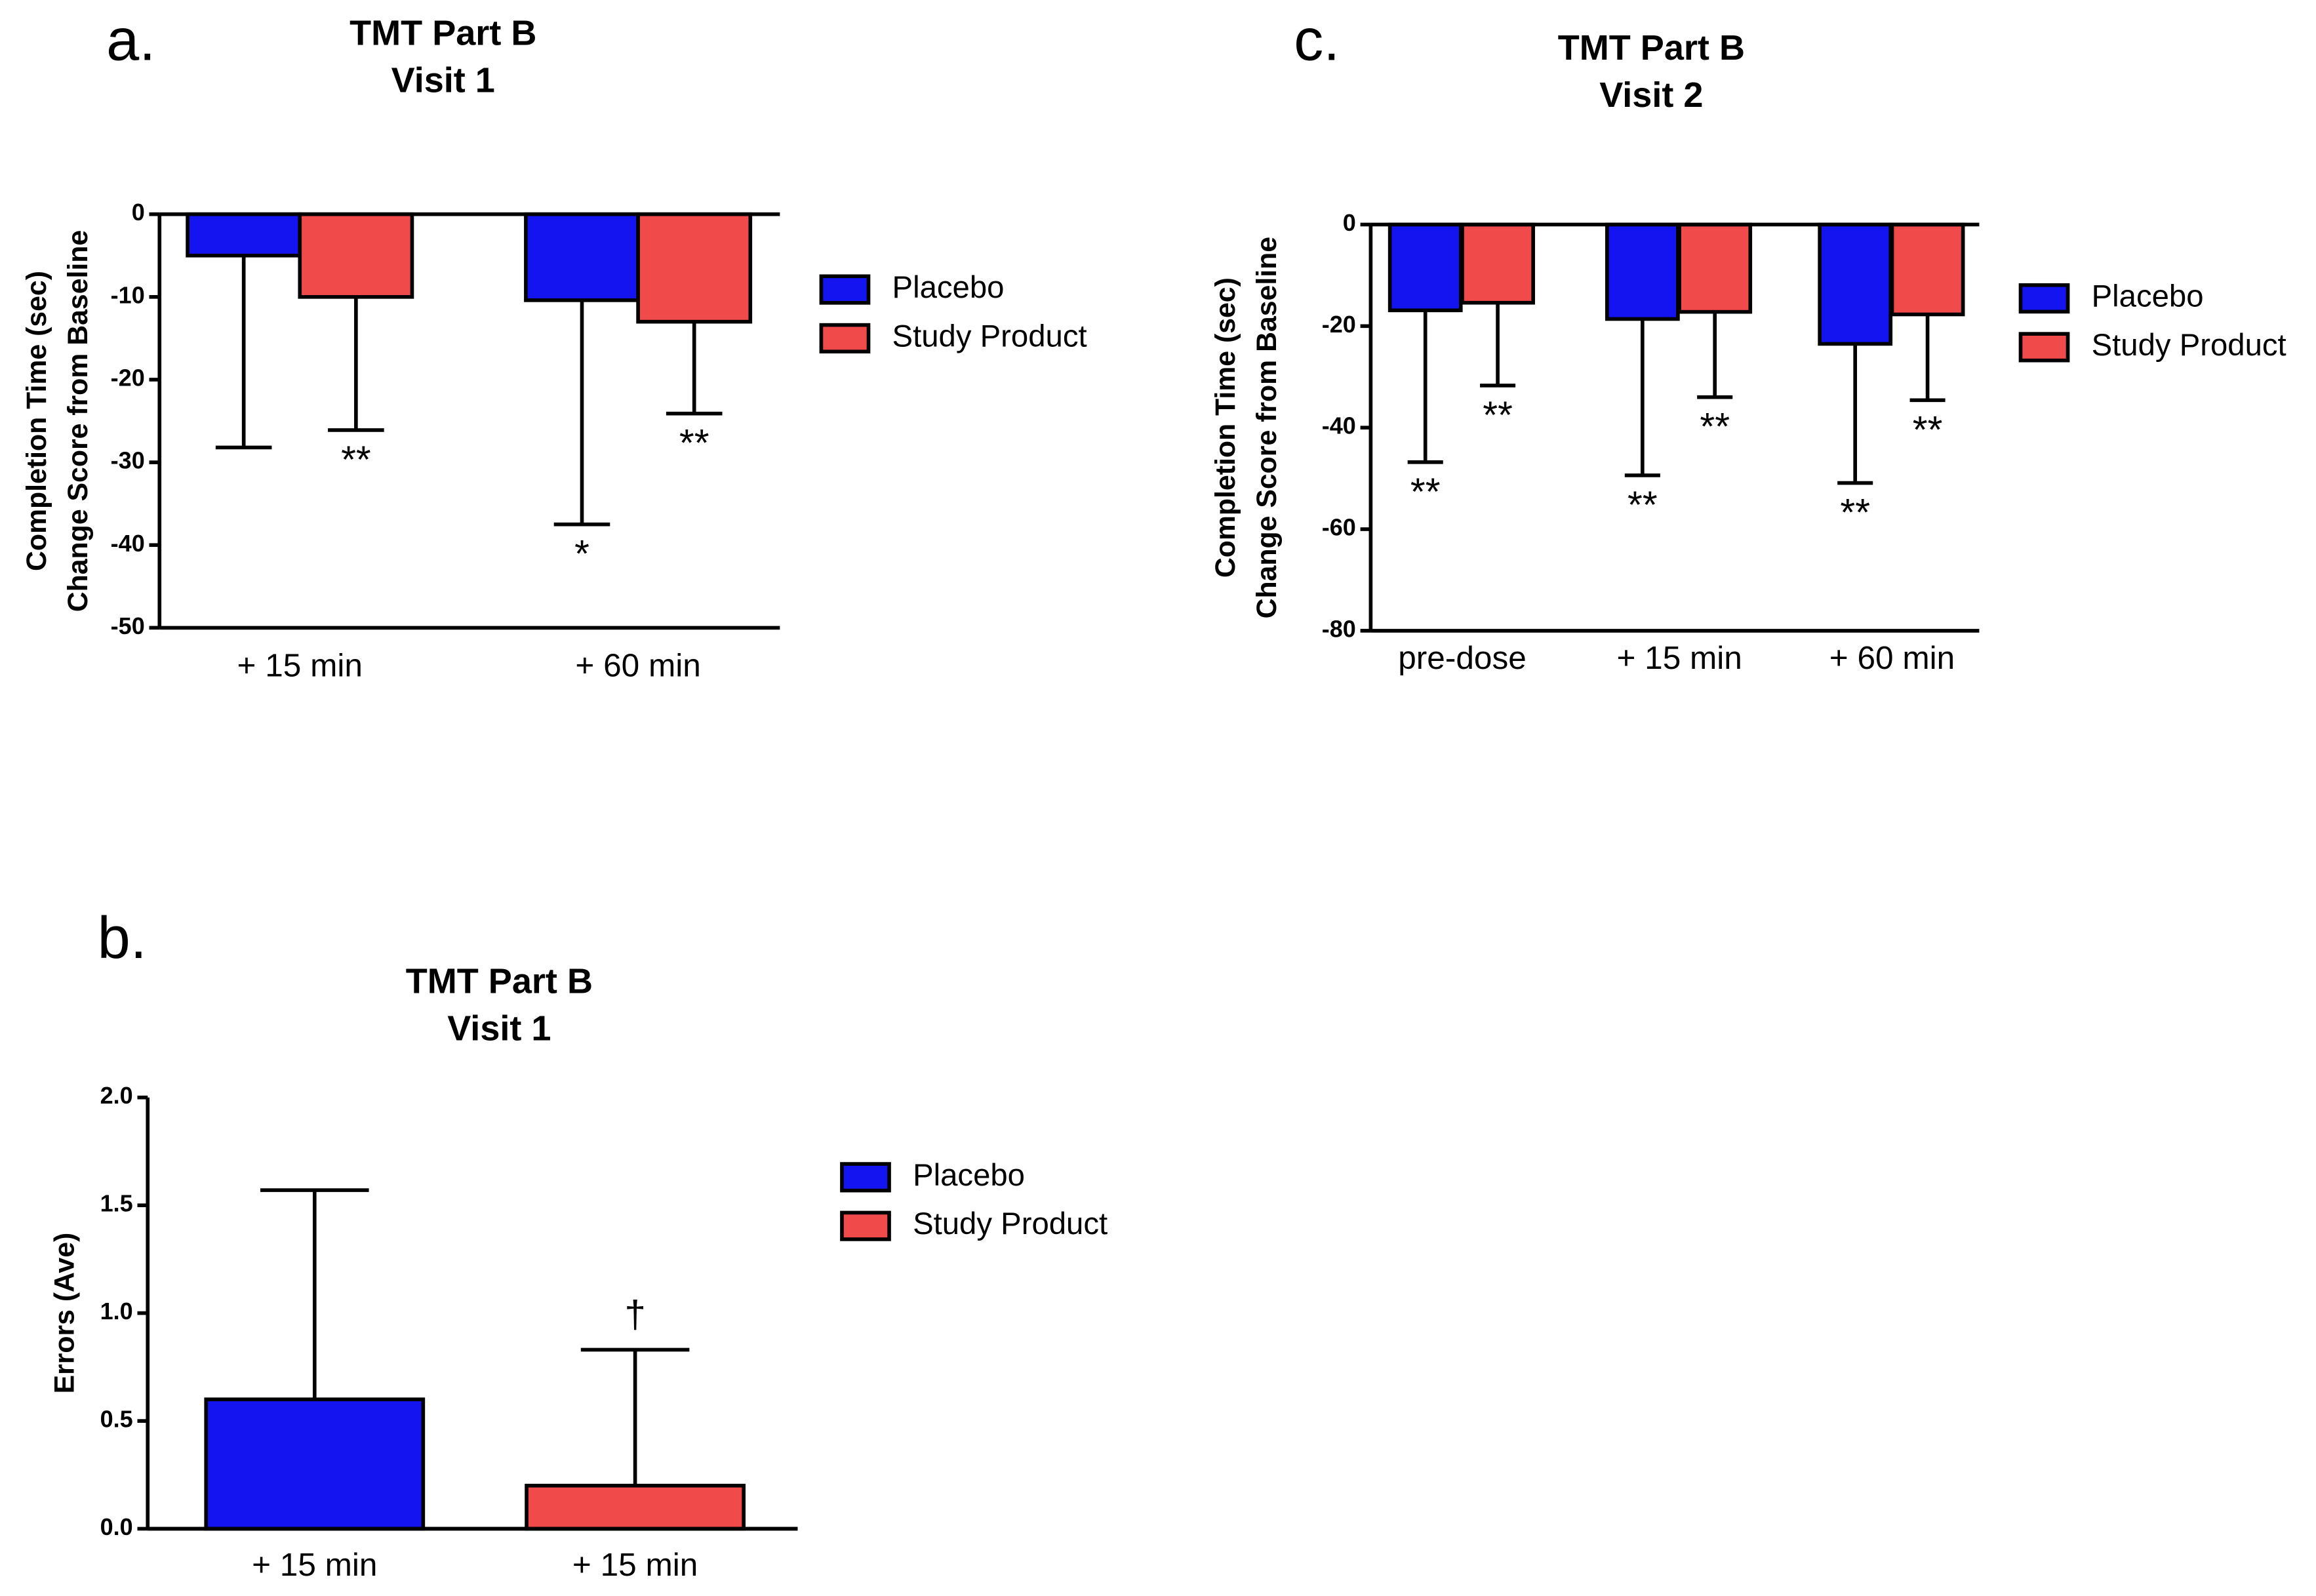 Image resolution: width=2316 pixels, height=1596 pixels. What do you see at coordinates (1339, 628) in the screenshot?
I see `y-tick-label: -80` at bounding box center [1339, 628].